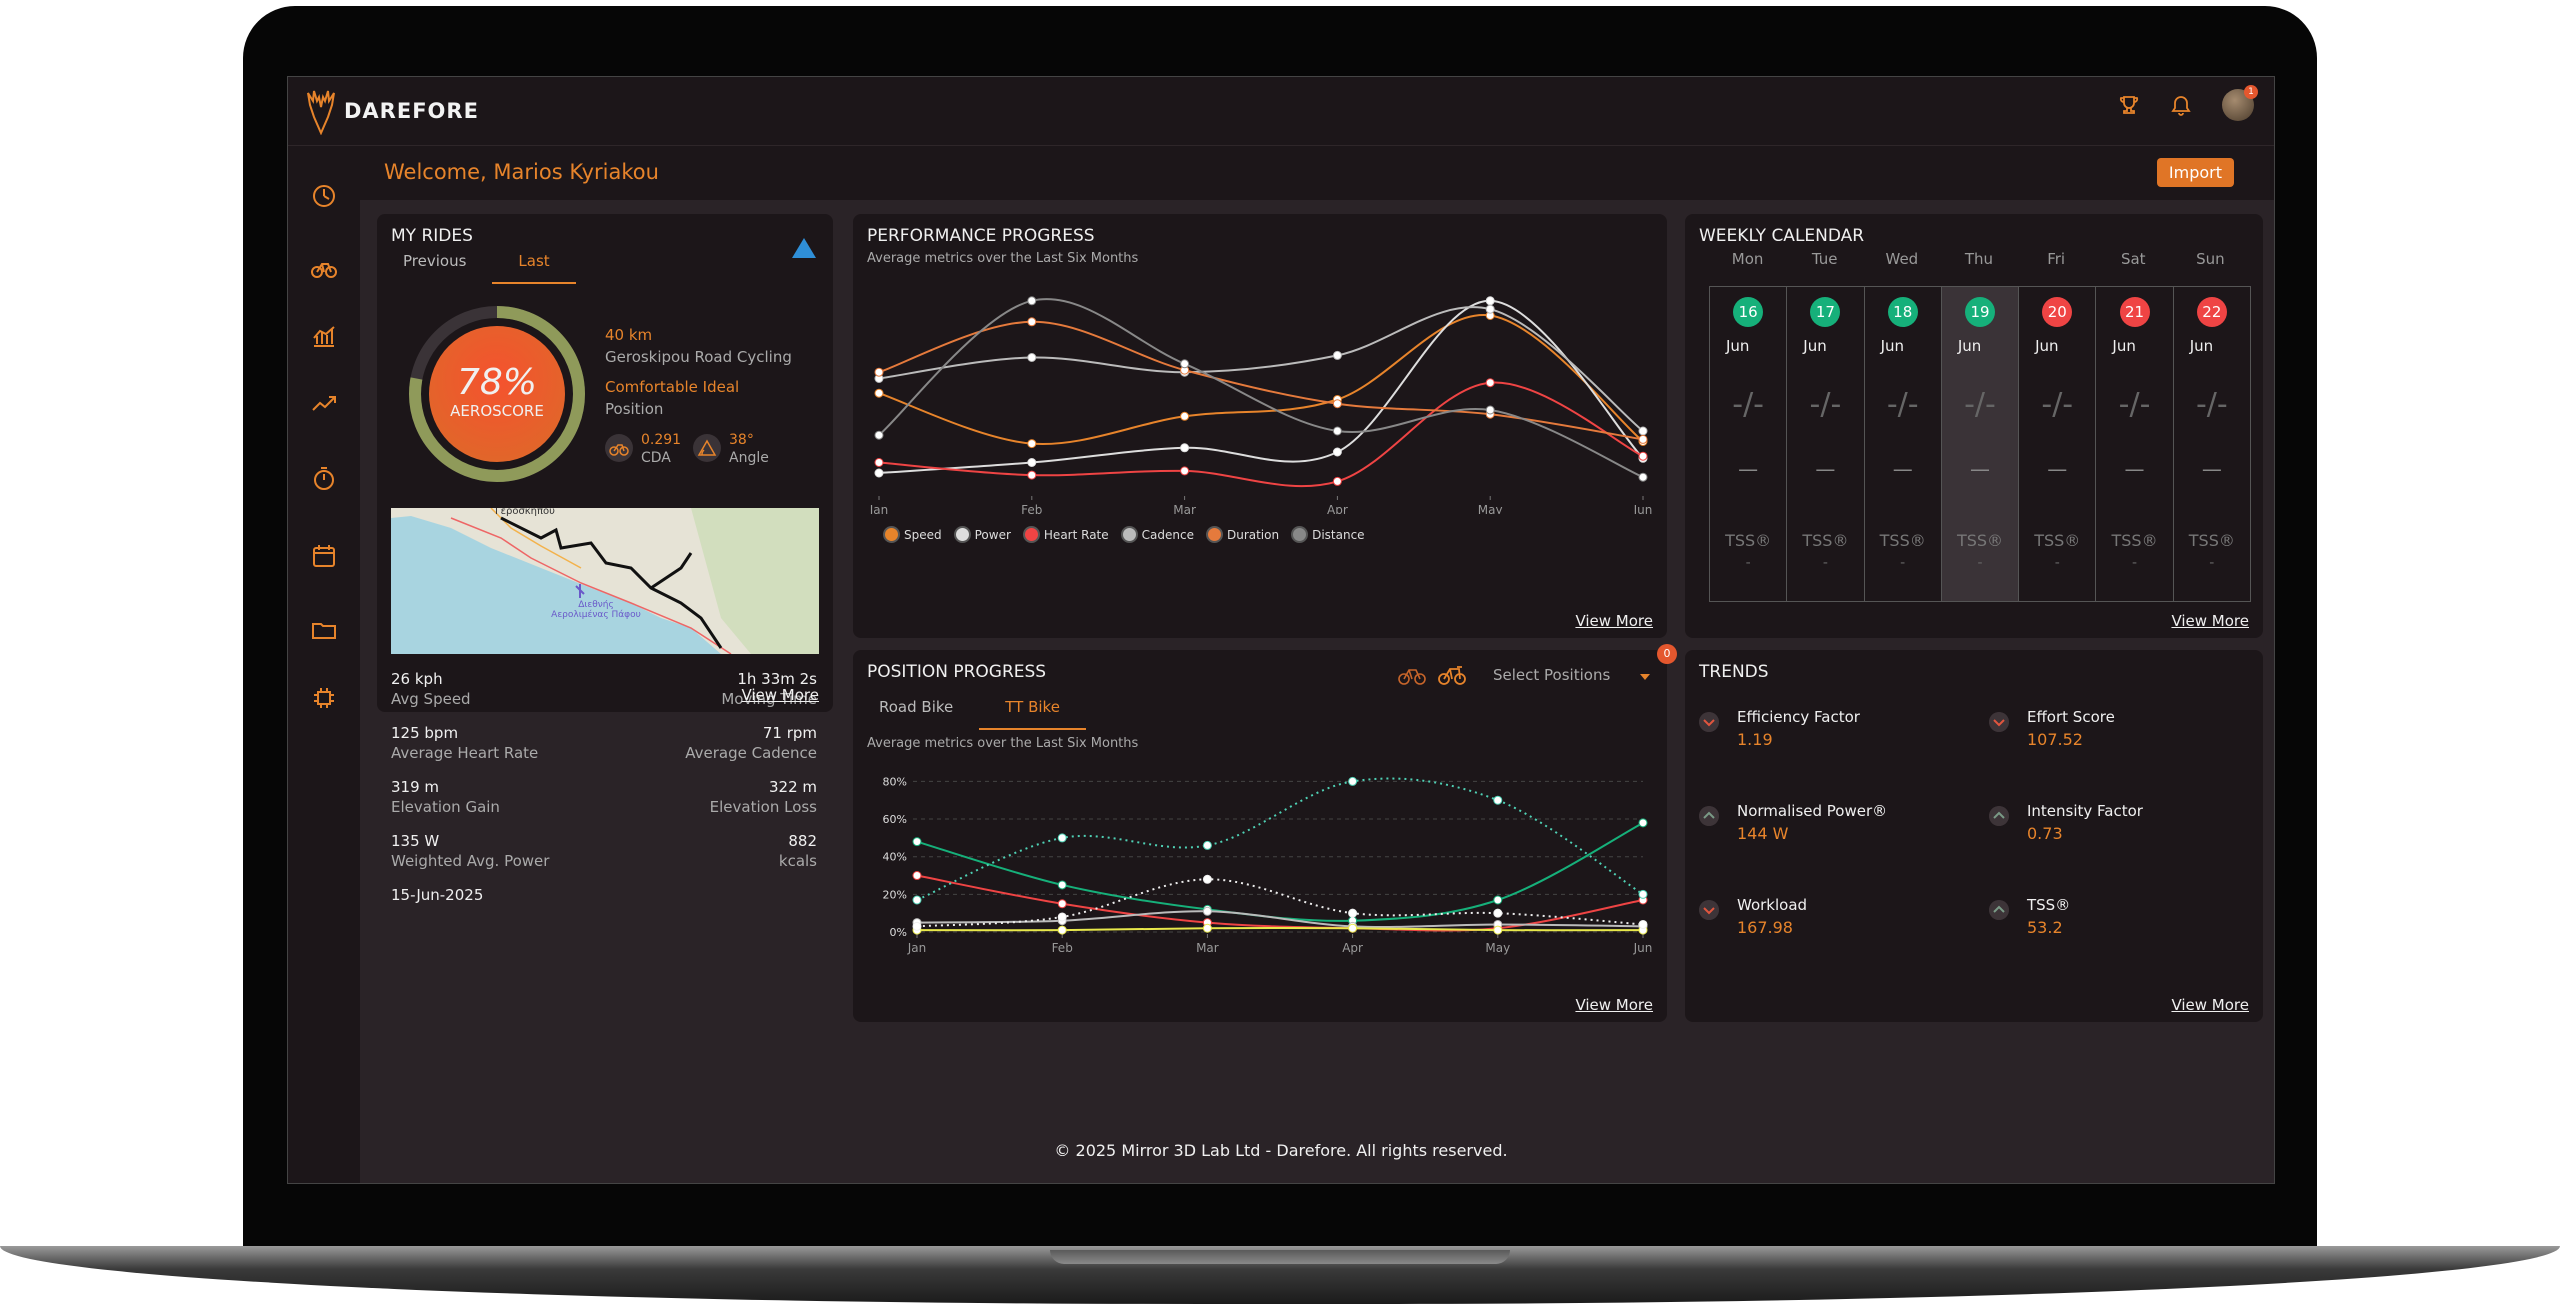 Image resolution: width=2560 pixels, height=1304 pixels. What do you see at coordinates (1157, 534) in the screenshot?
I see `legend-item: Cadence` at bounding box center [1157, 534].